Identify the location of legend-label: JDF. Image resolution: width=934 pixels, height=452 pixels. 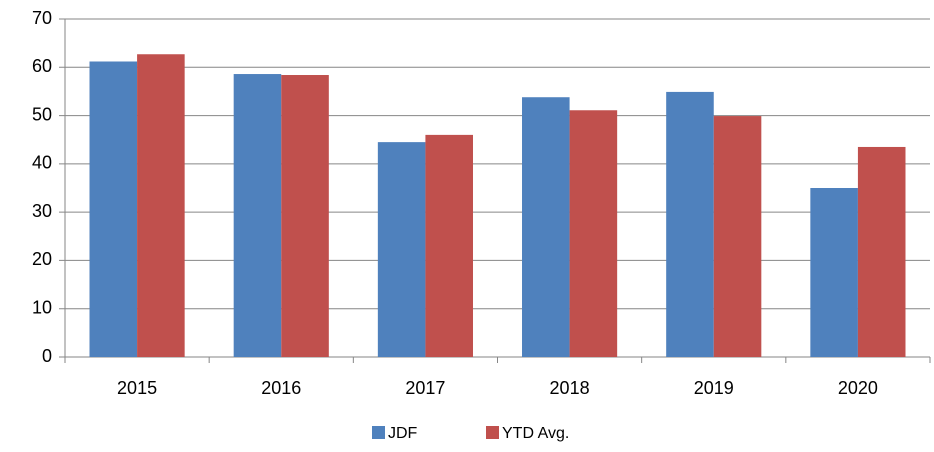
(403, 433).